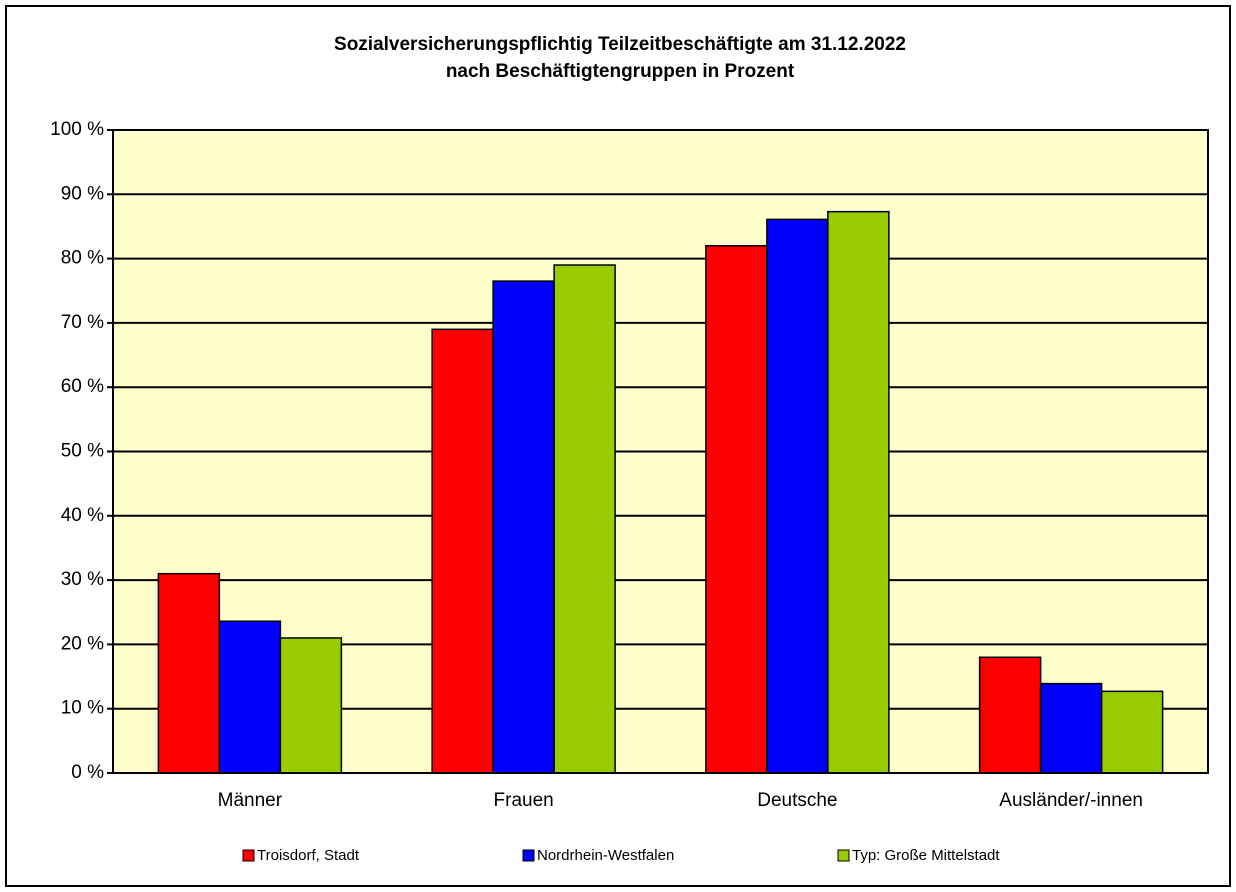  I want to click on x-tick-label: Frauen, so click(524, 800).